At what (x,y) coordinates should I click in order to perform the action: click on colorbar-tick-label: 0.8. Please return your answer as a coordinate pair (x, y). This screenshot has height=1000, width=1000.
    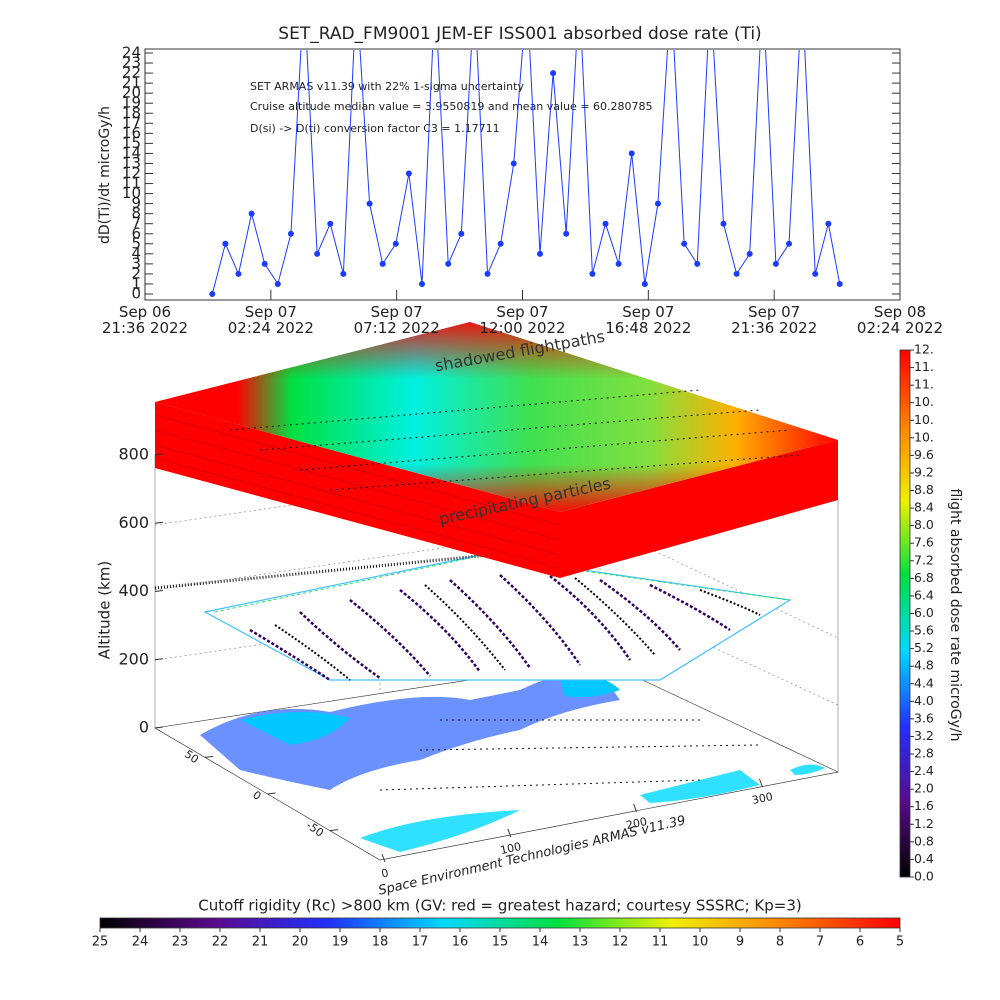
    Looking at the image, I should click on (924, 840).